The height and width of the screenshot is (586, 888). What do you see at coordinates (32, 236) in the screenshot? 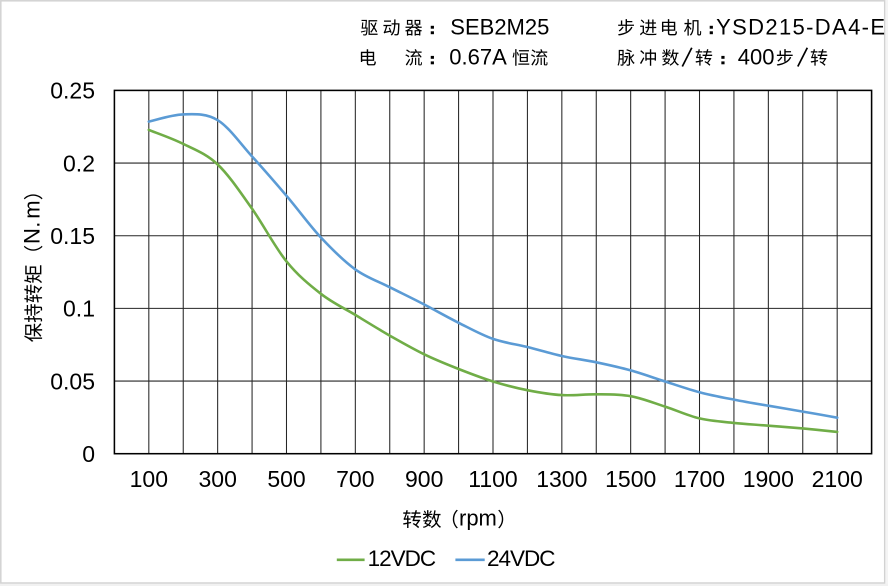
I see `svg-text: N` at bounding box center [32, 236].